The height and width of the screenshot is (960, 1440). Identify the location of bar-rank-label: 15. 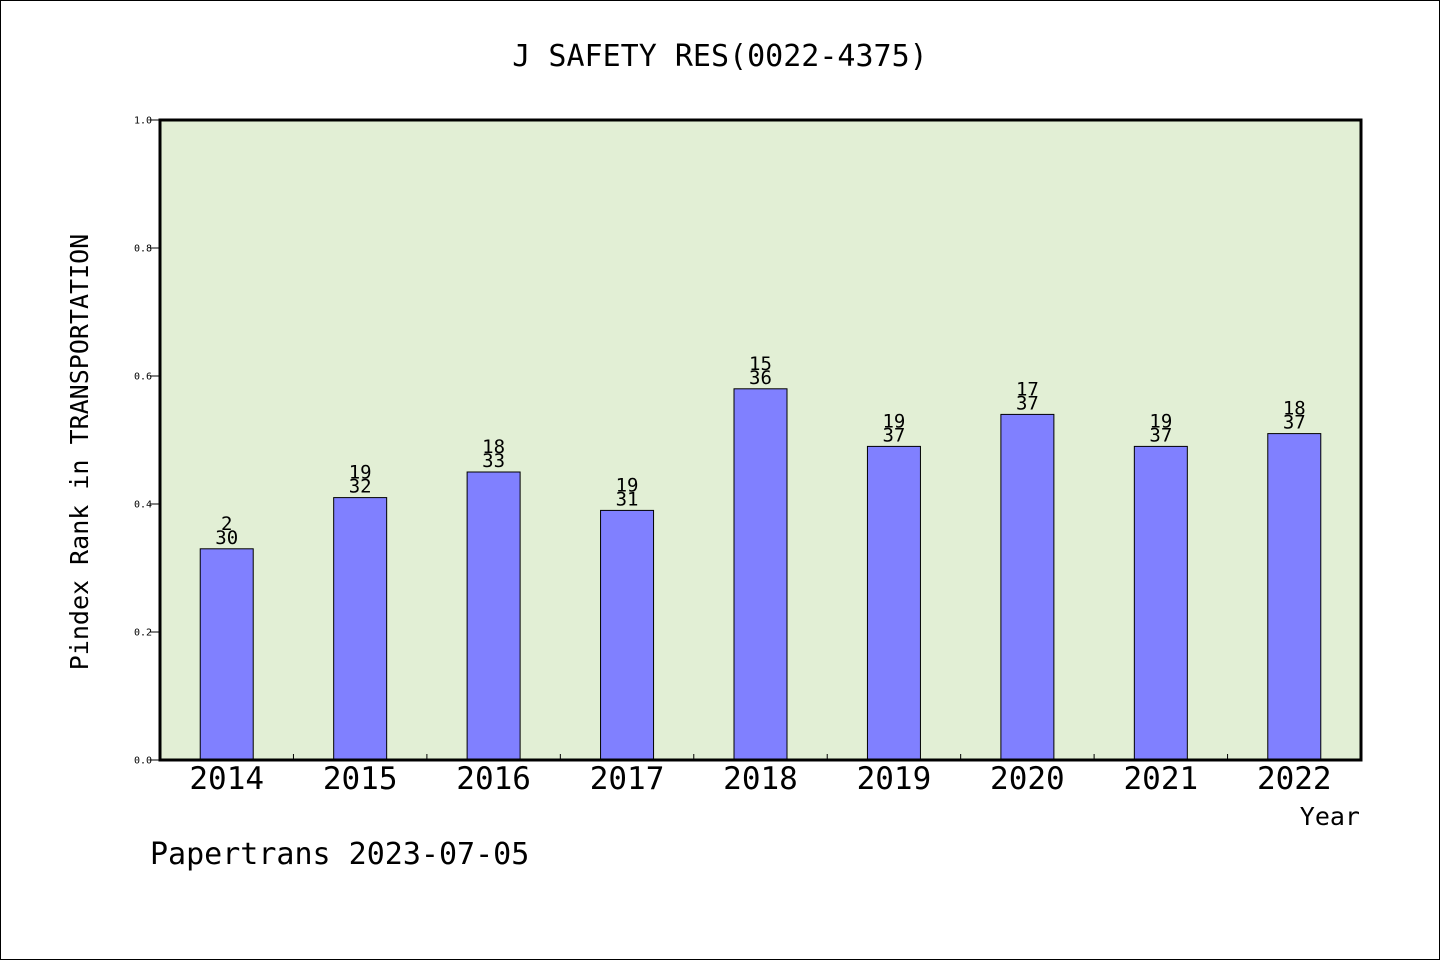
(760, 364).